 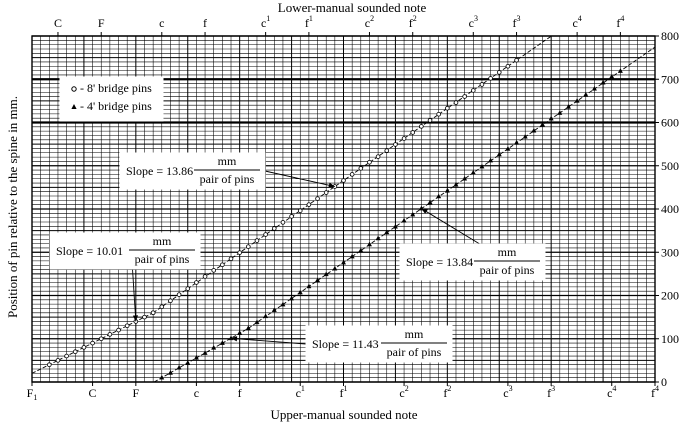 I want to click on annotation-slope-text: Slope = 13.86, so click(x=159, y=171).